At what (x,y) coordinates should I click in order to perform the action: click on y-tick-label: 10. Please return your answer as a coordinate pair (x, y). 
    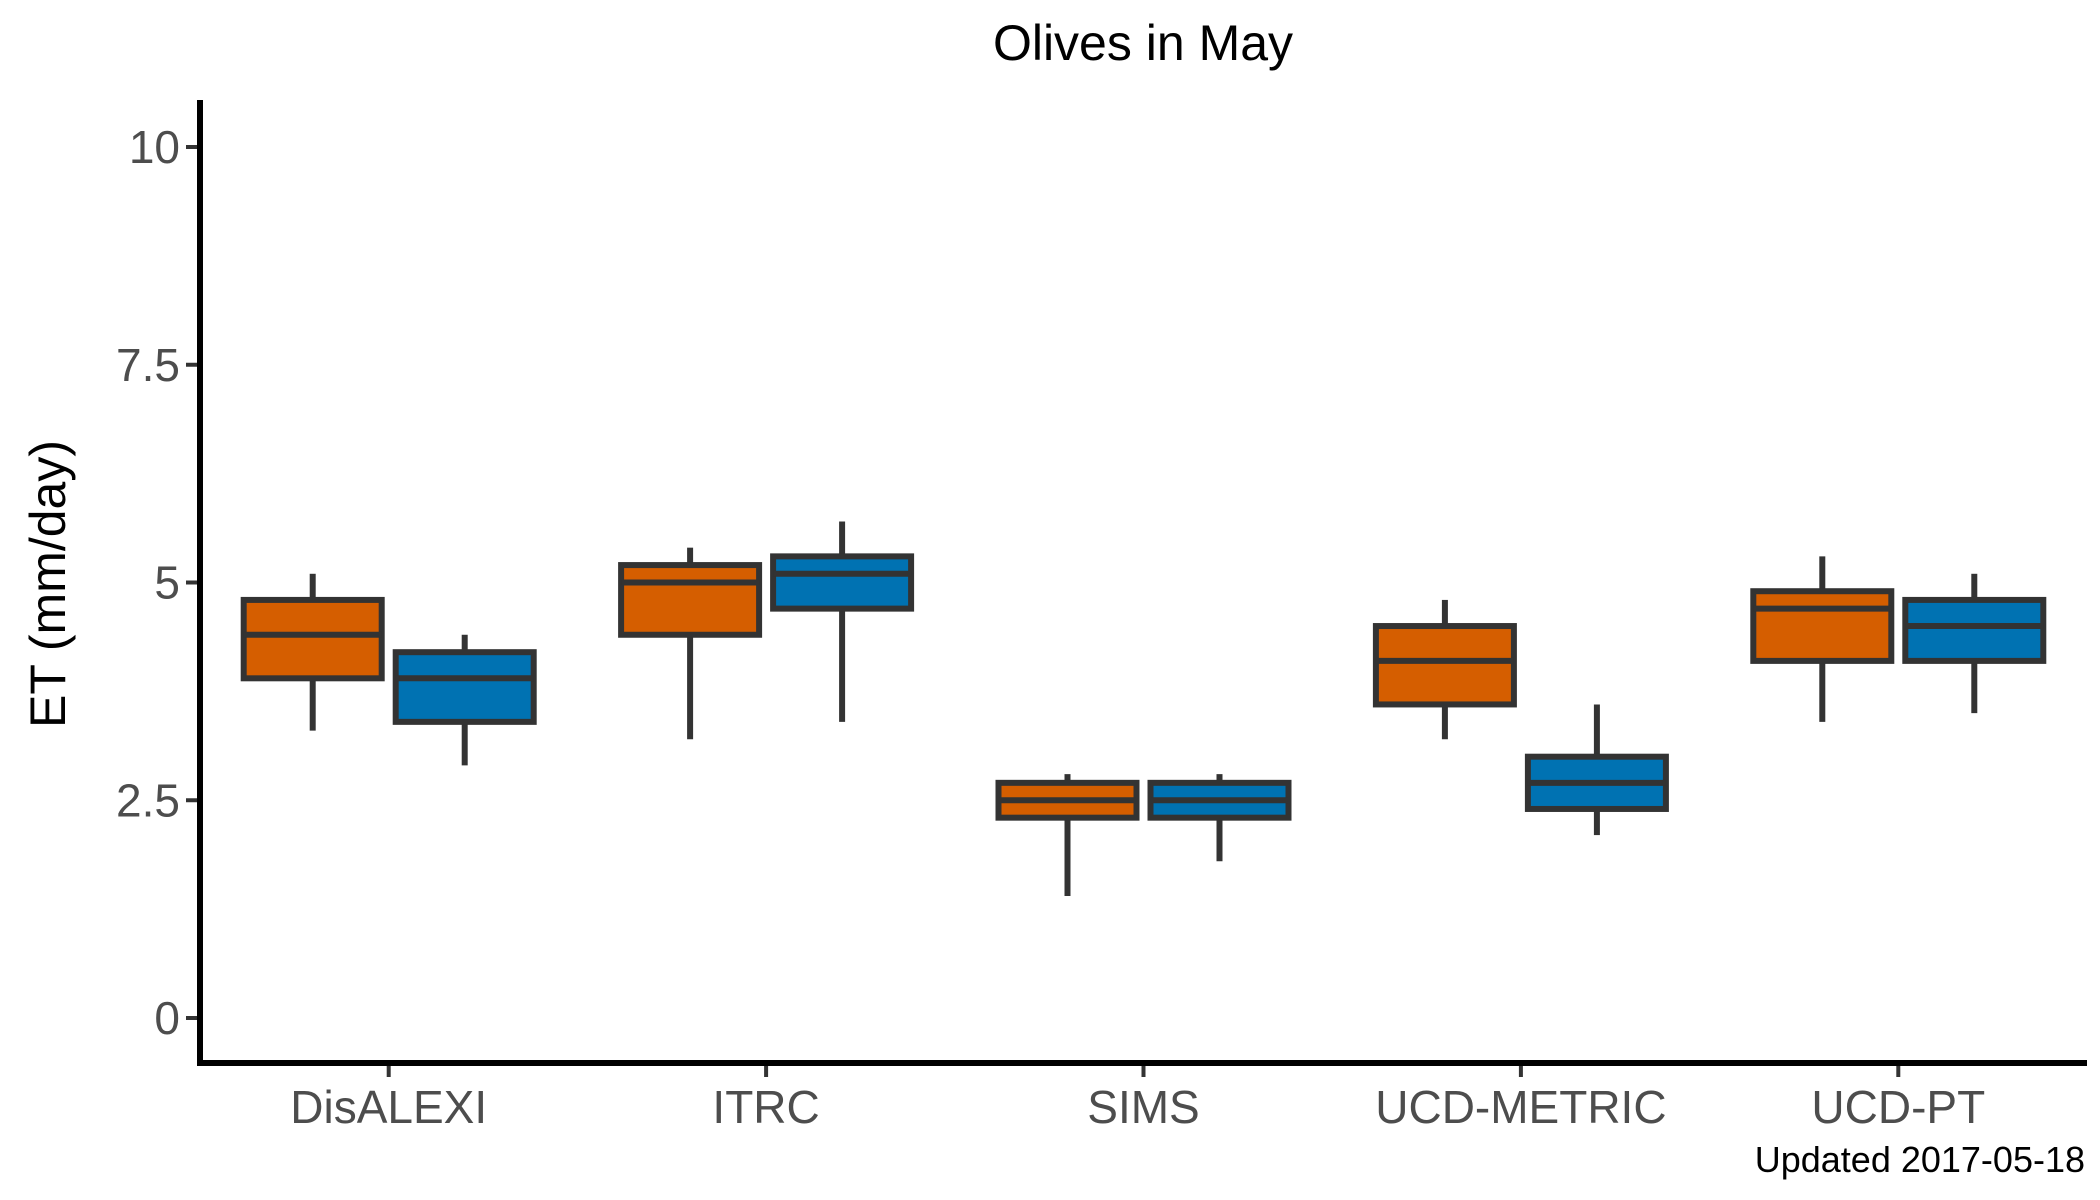
    Looking at the image, I should click on (154, 147).